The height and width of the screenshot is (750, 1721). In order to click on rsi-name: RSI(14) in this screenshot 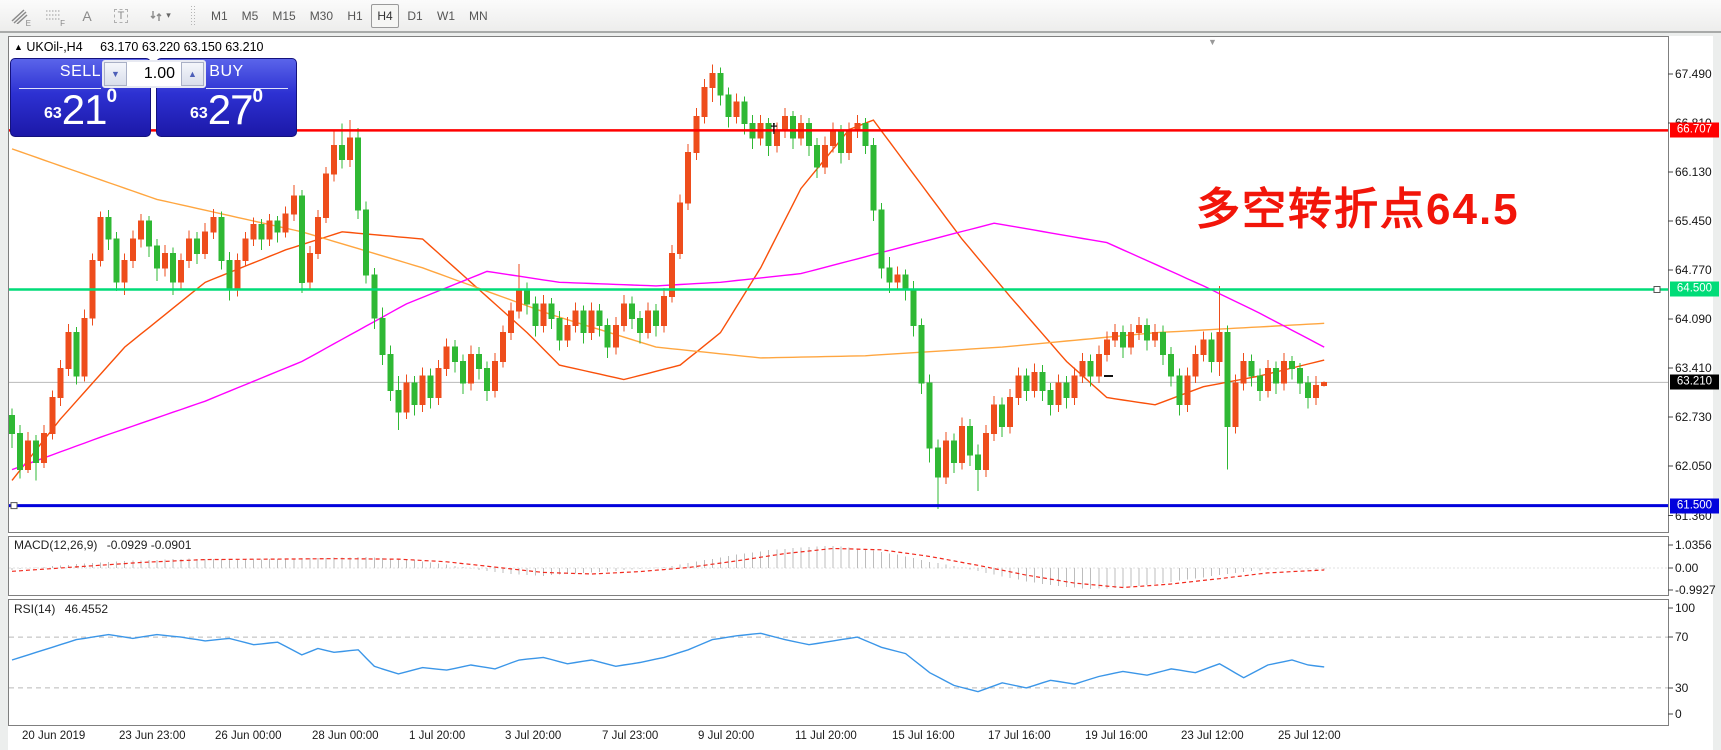, I will do `click(35, 609)`.